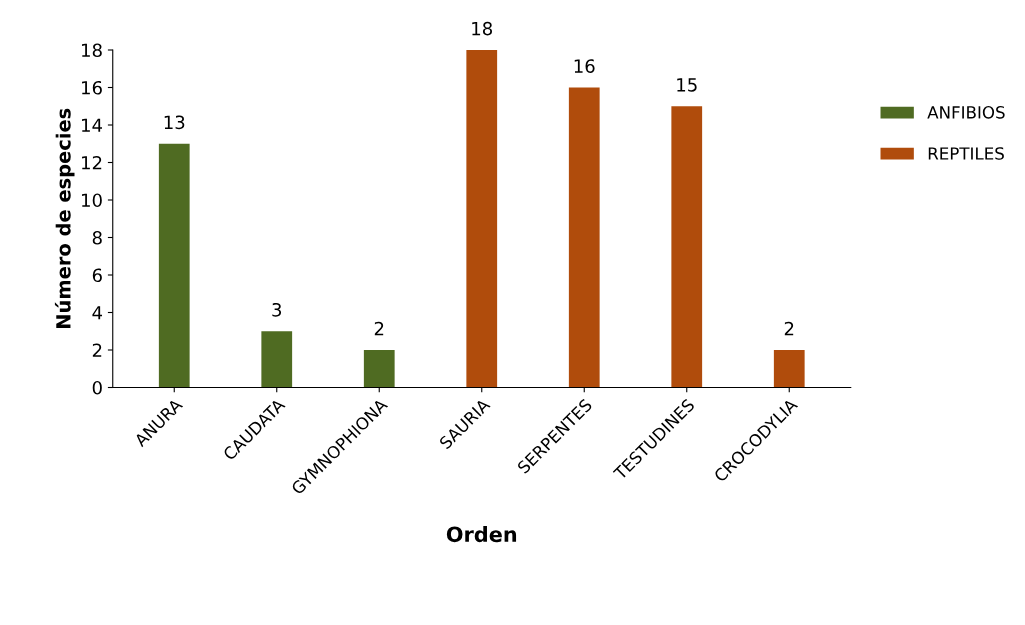 The height and width of the screenshot is (625, 1025). I want to click on legend-label: REPTILES, so click(966, 153).